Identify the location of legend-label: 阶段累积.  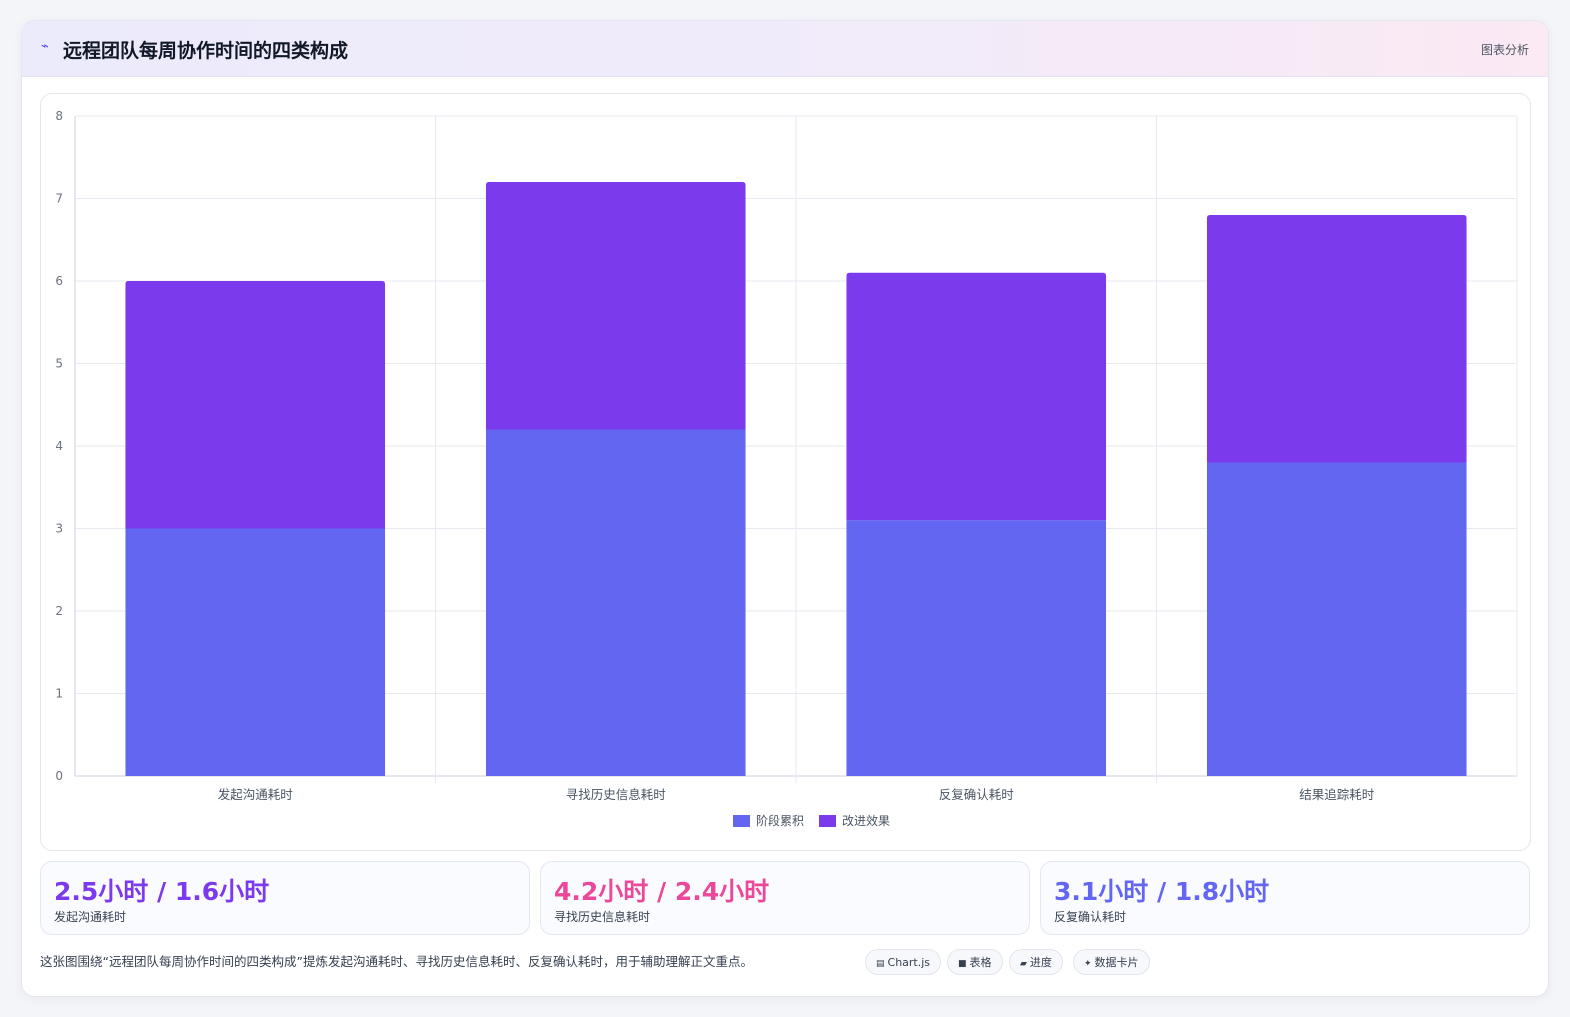
(780, 820).